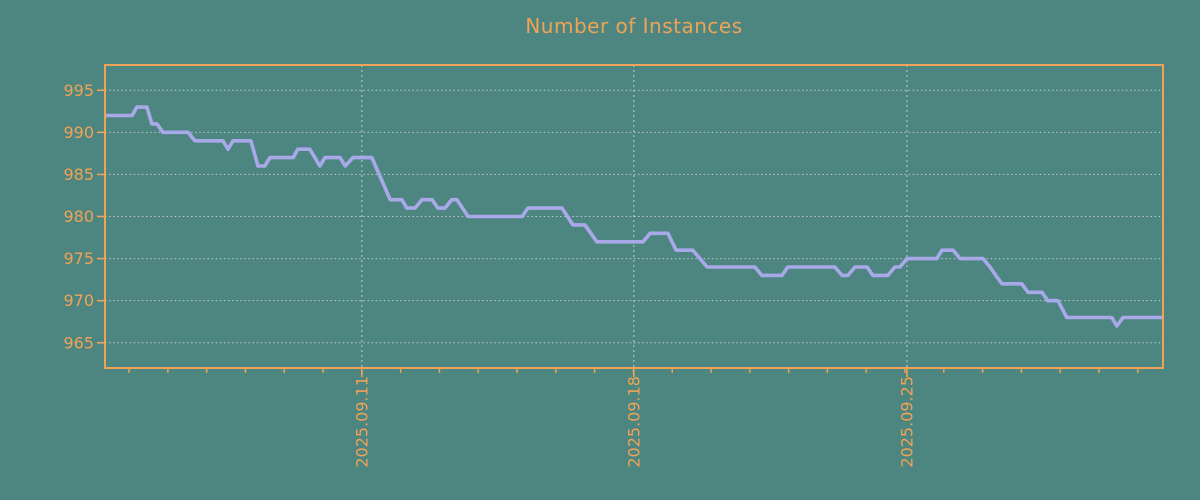 The width and height of the screenshot is (1200, 500). I want to click on y-tick-label: 980, so click(78, 216).